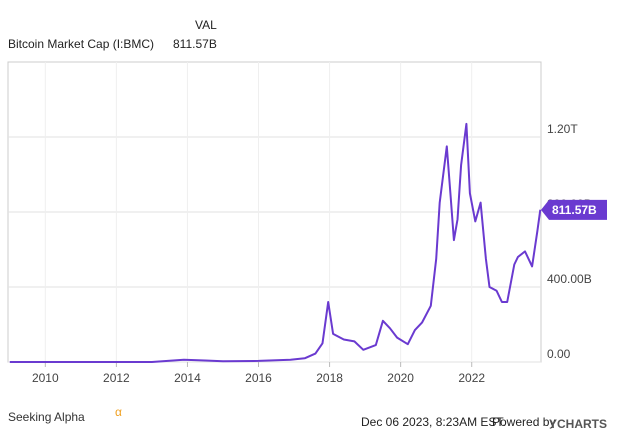 The width and height of the screenshot is (635, 435). Describe the element at coordinates (46, 417) in the screenshot. I see `brand: Seeking Alpha` at that location.